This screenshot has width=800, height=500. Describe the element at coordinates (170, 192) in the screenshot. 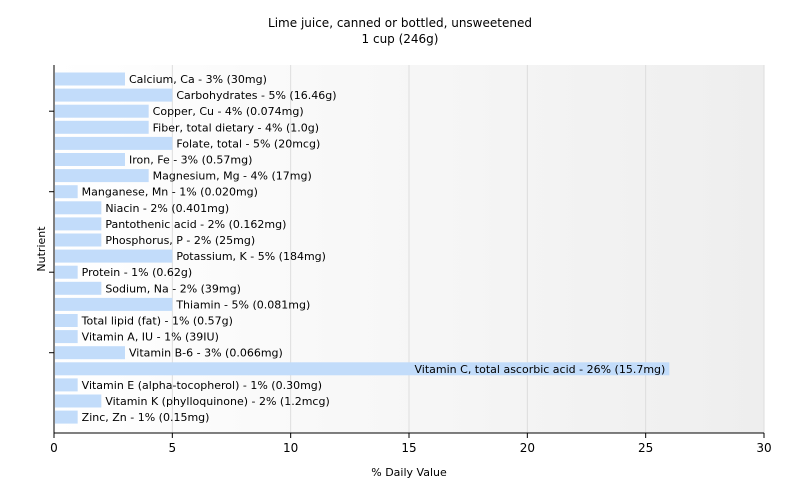

I see `bar-label: Manganese, Mn - 1% (0.020mg)` at that location.